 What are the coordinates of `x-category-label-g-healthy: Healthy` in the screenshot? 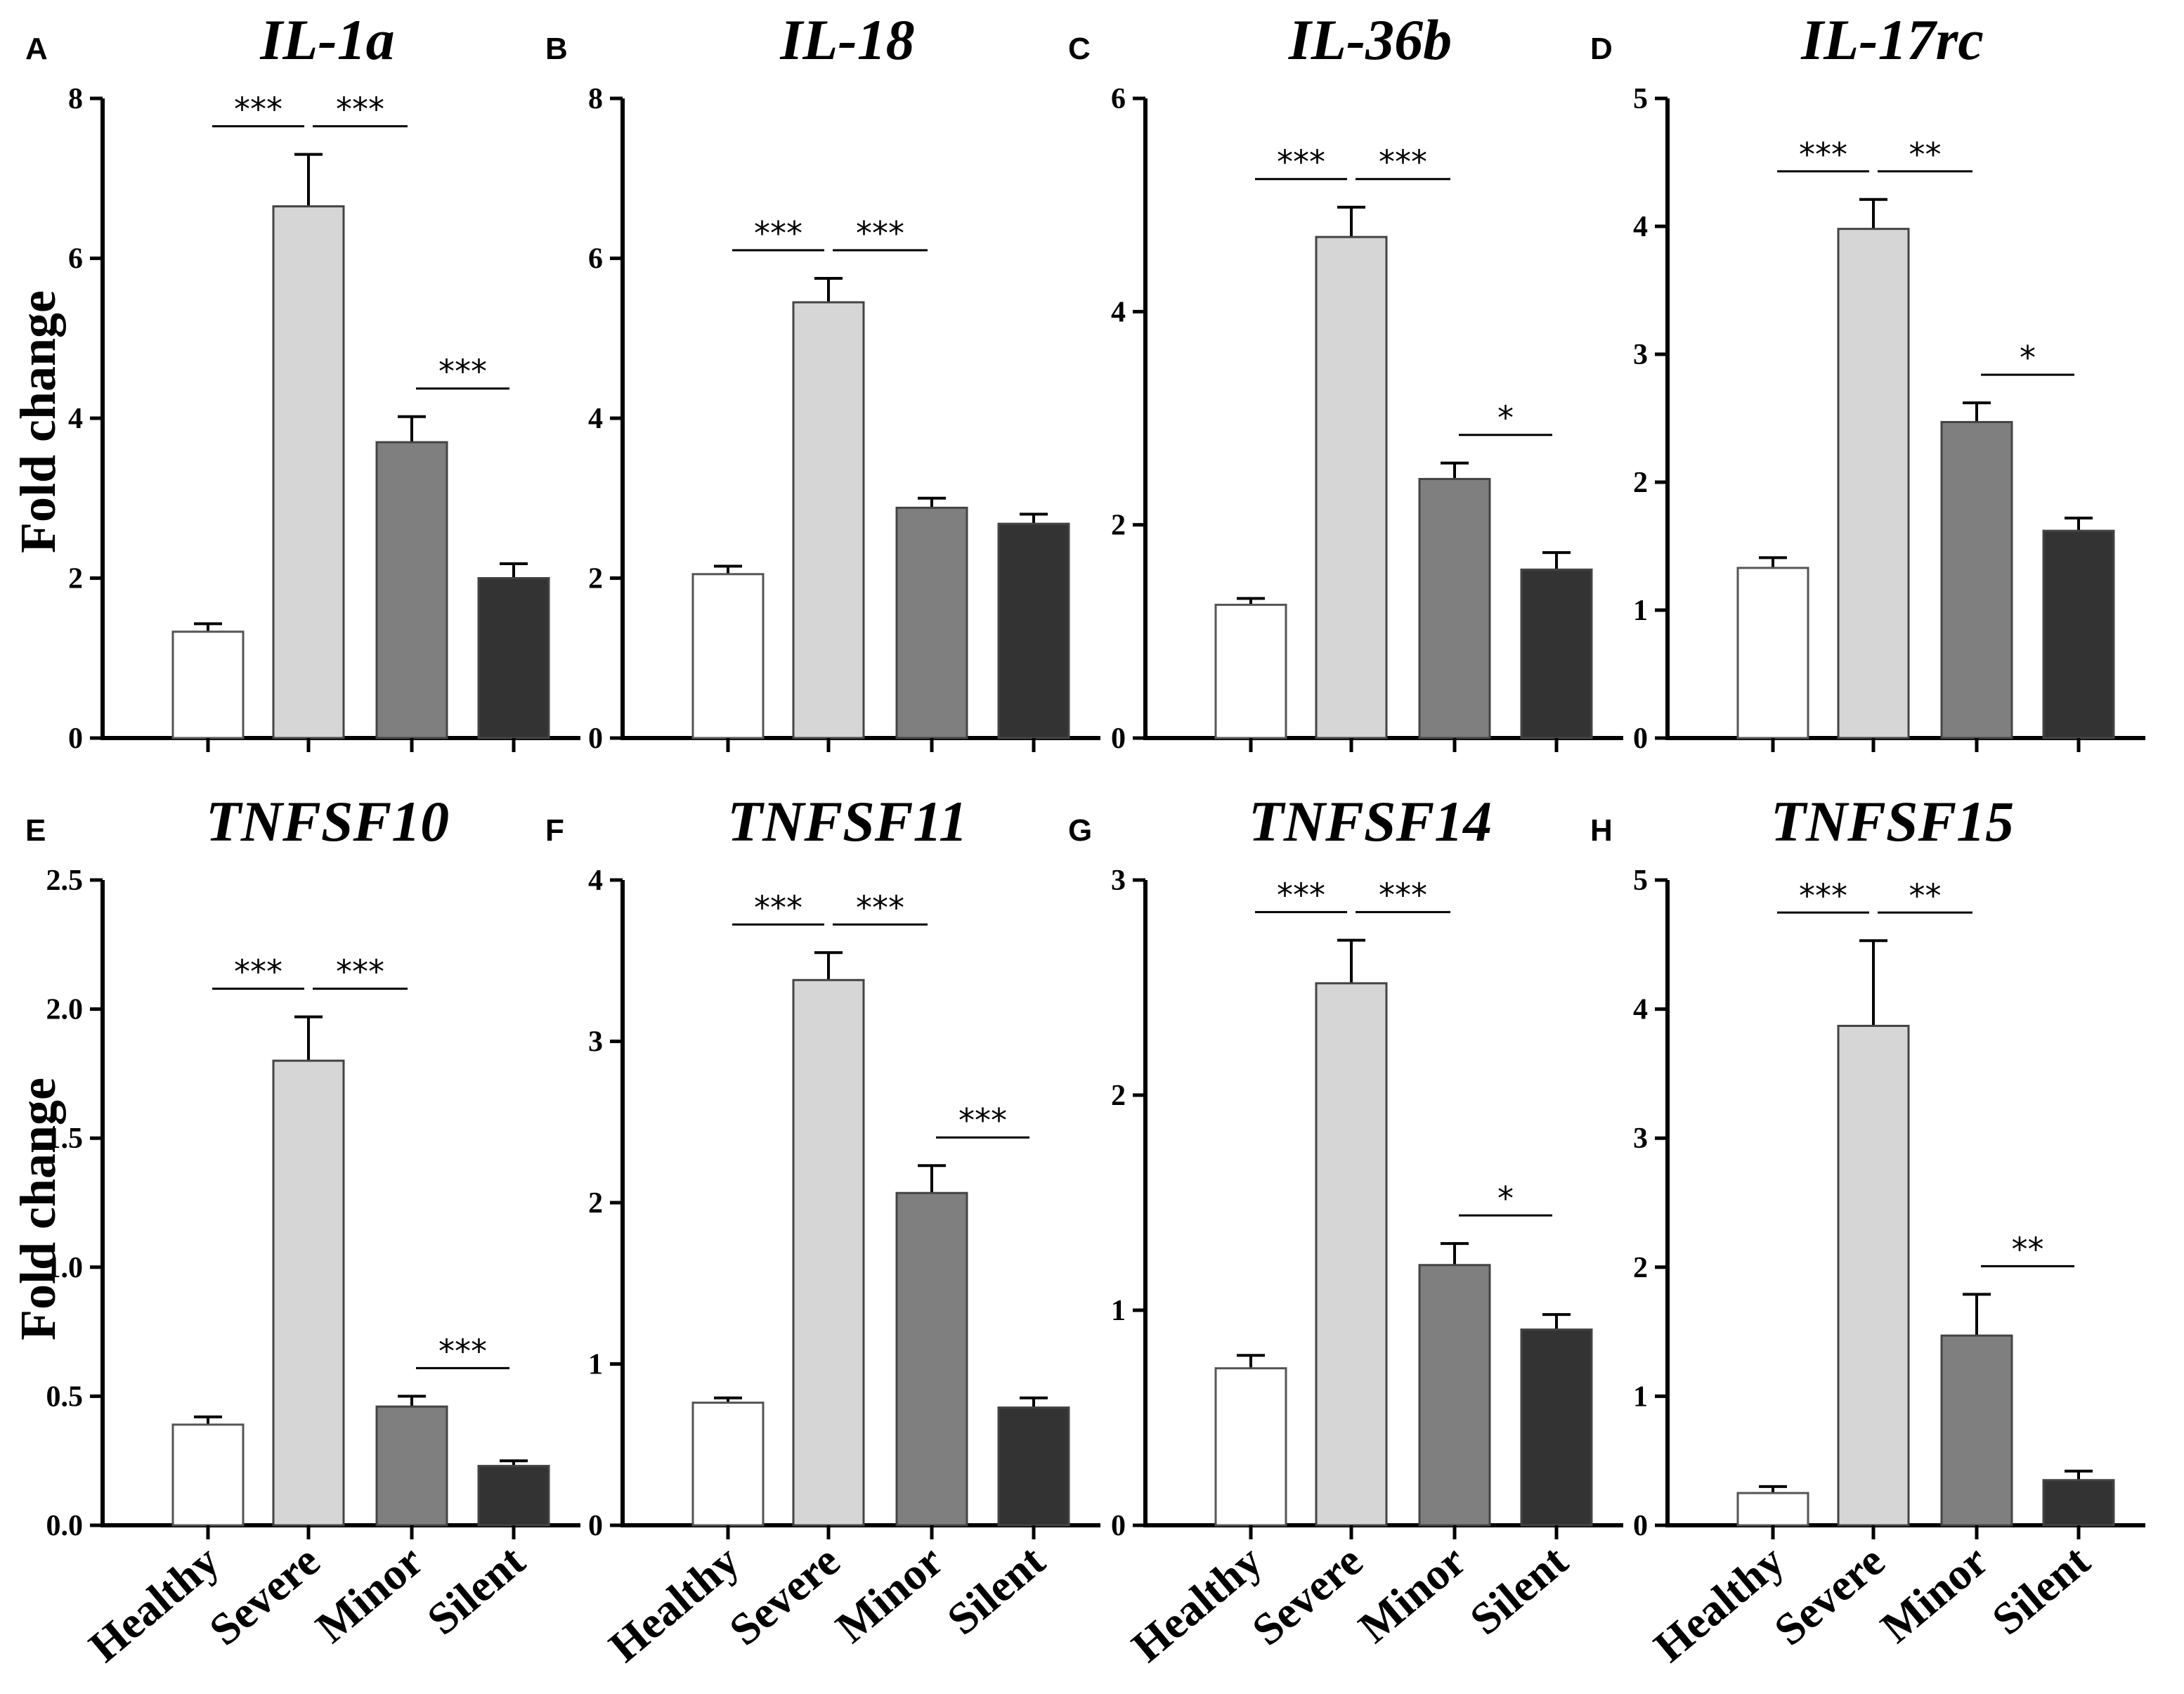 It's located at (1197, 1603).